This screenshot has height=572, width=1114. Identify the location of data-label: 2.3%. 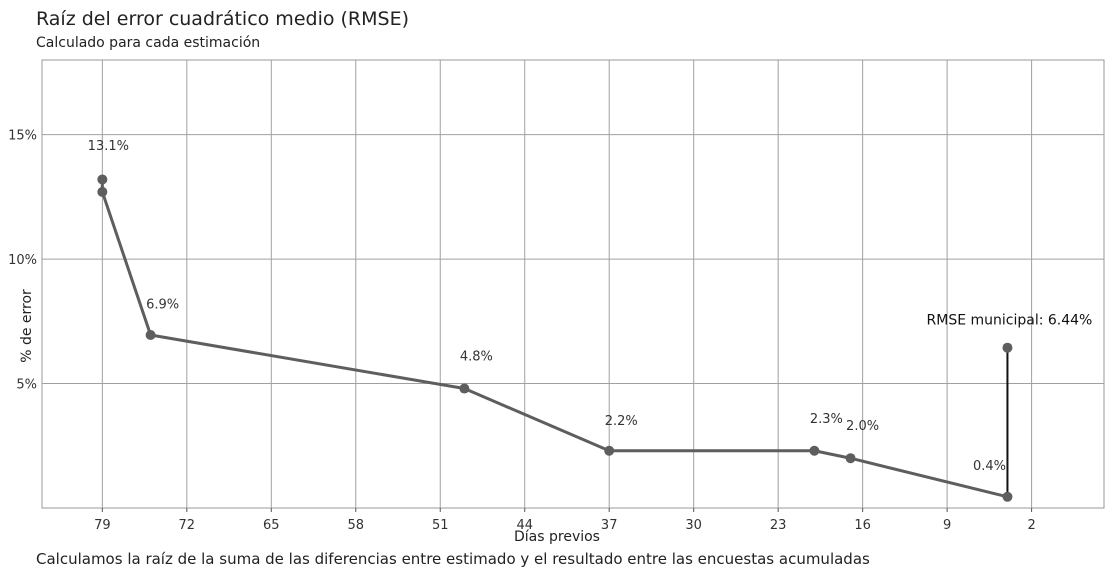
(826, 419).